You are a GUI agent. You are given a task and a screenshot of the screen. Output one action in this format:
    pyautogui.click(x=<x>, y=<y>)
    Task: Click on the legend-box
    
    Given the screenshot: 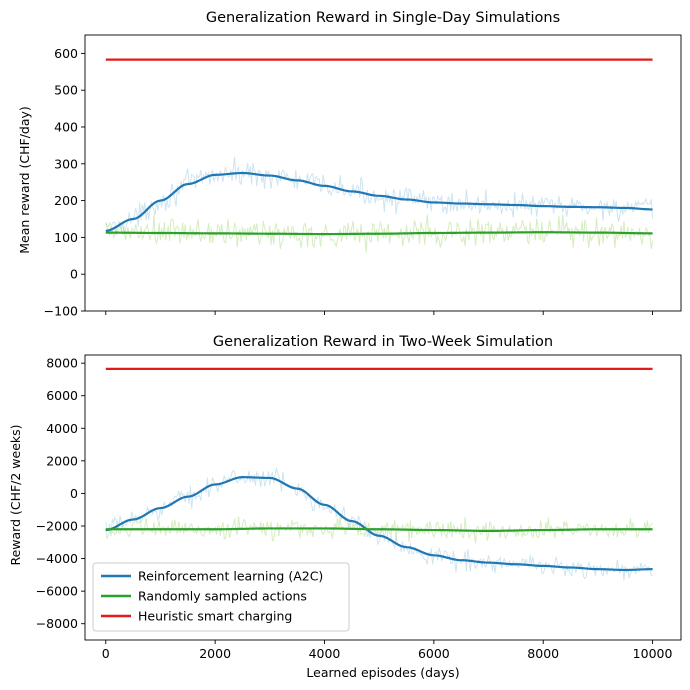 What is the action you would take?
    pyautogui.click(x=221, y=597)
    